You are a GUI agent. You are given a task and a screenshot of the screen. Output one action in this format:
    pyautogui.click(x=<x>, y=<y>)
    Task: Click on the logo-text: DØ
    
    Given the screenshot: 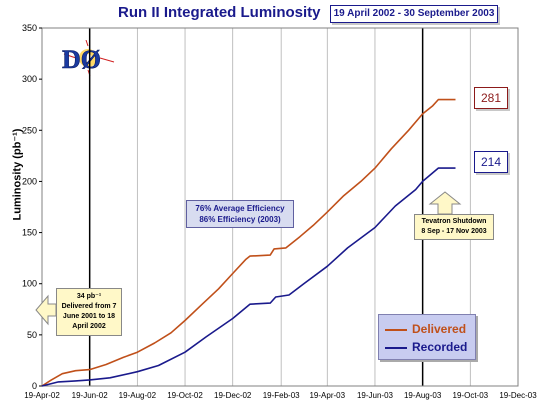 What is the action you would take?
    pyautogui.click(x=81, y=59)
    